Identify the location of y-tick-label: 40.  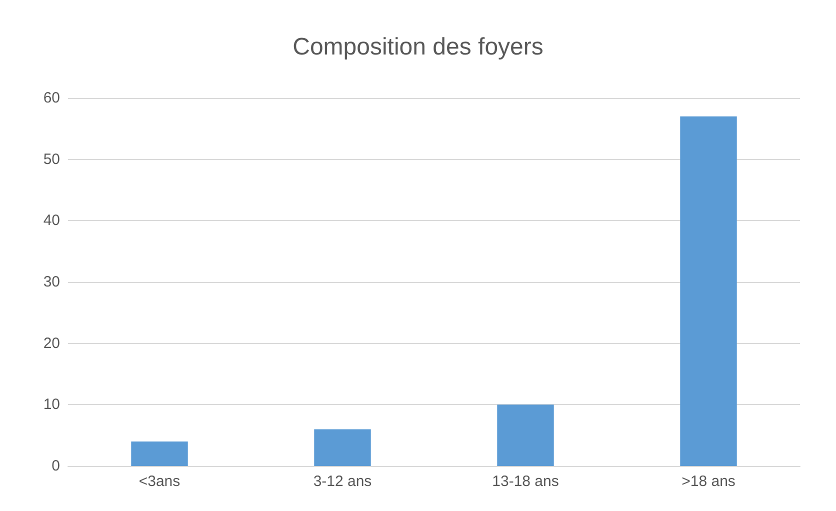
(51, 221).